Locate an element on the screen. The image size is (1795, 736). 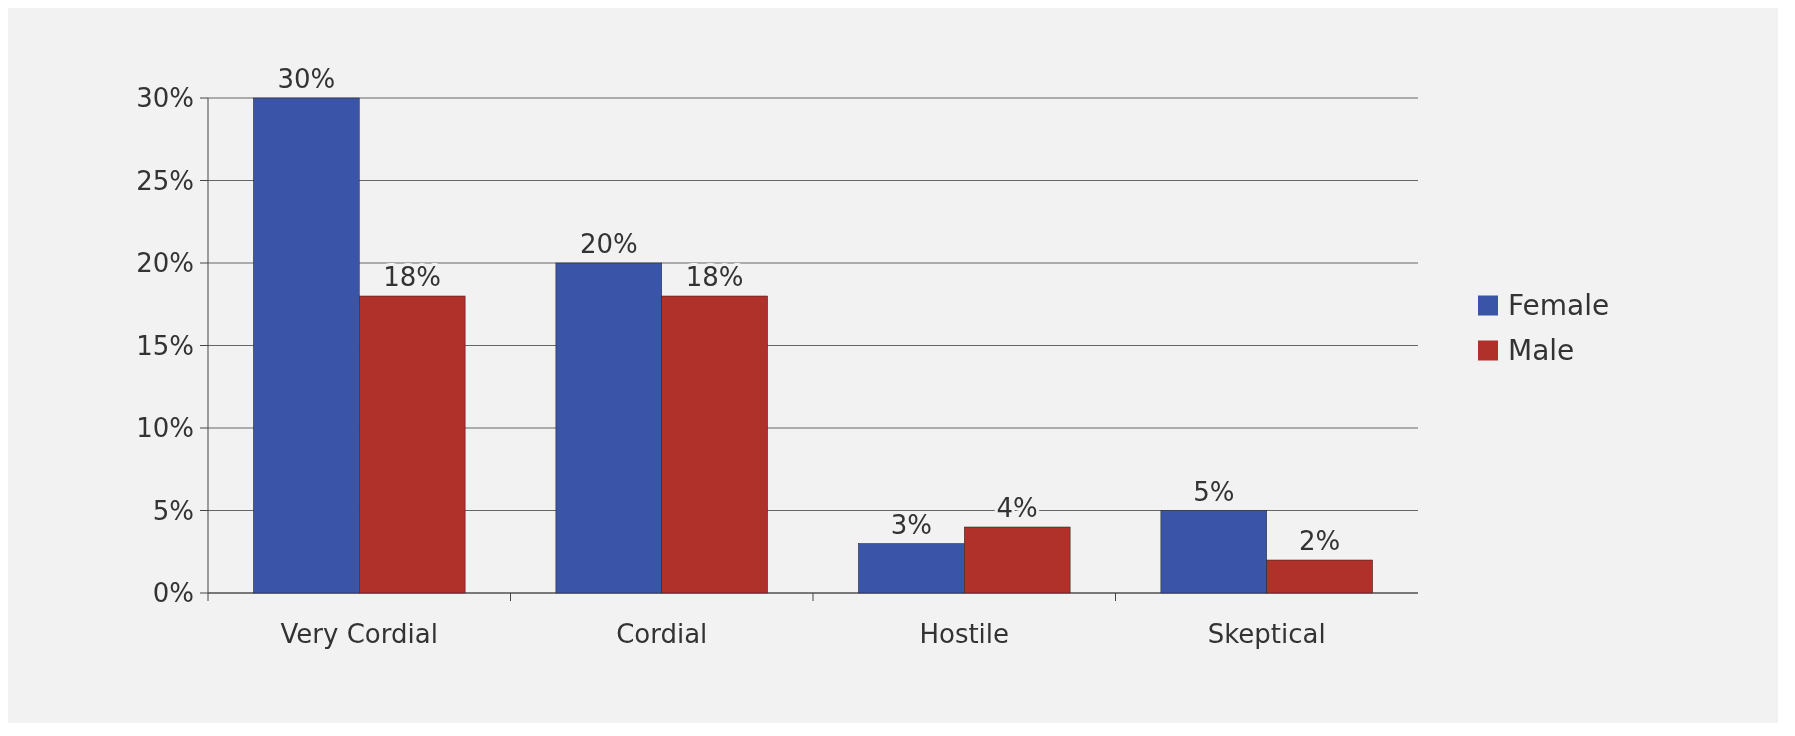
y-tick-label: 25% is located at coordinates (165, 180).